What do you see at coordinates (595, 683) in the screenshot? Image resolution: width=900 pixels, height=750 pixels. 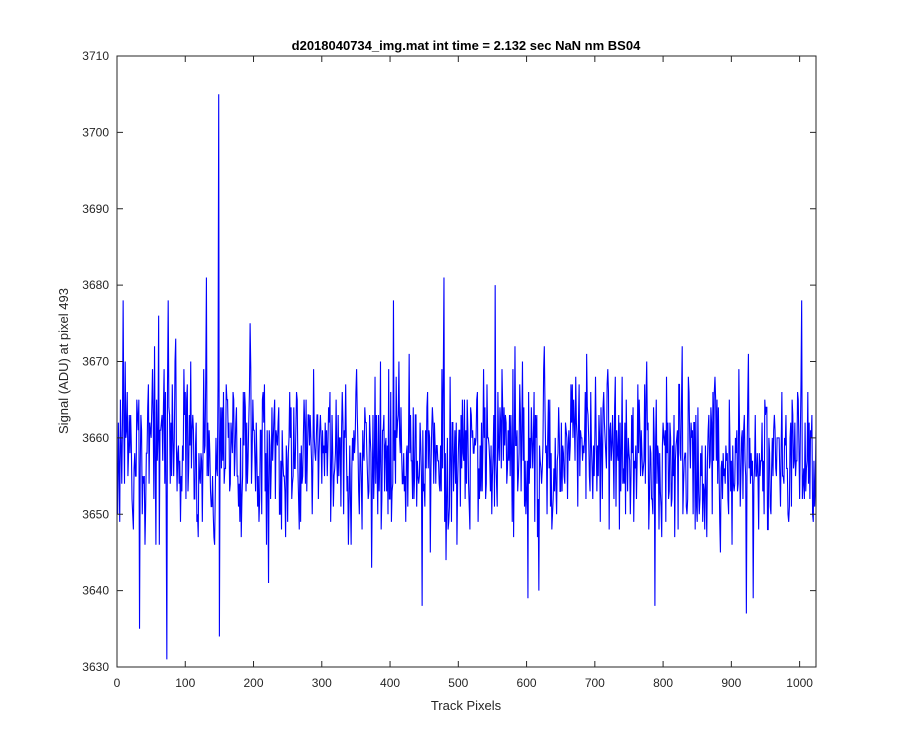 I see `x-tick-label: 700` at bounding box center [595, 683].